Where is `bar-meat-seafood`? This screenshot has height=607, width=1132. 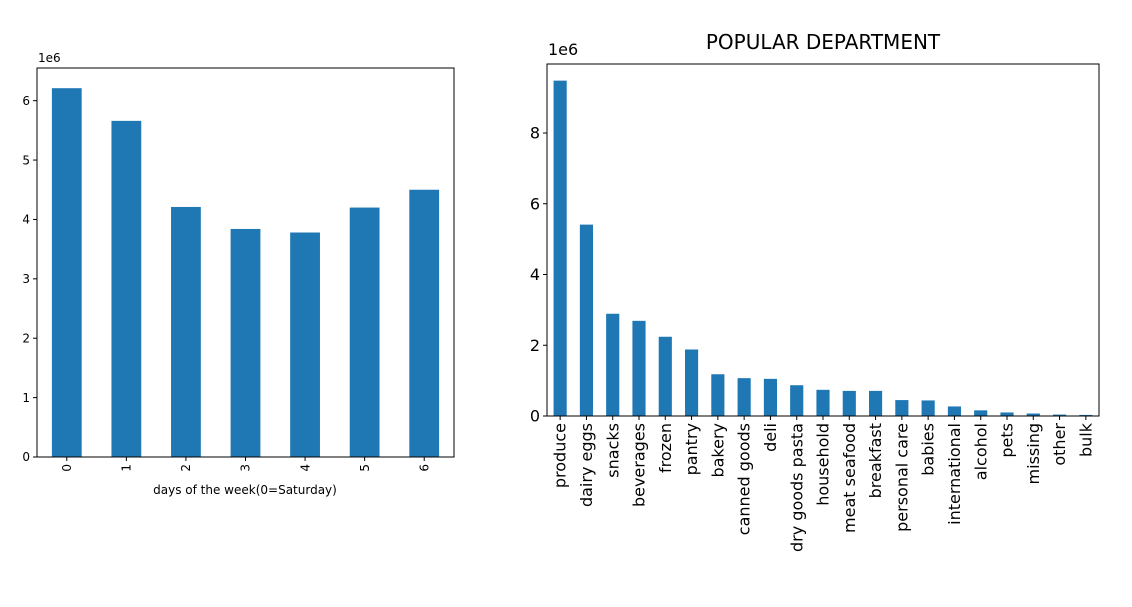
bar-meat-seafood is located at coordinates (849, 403).